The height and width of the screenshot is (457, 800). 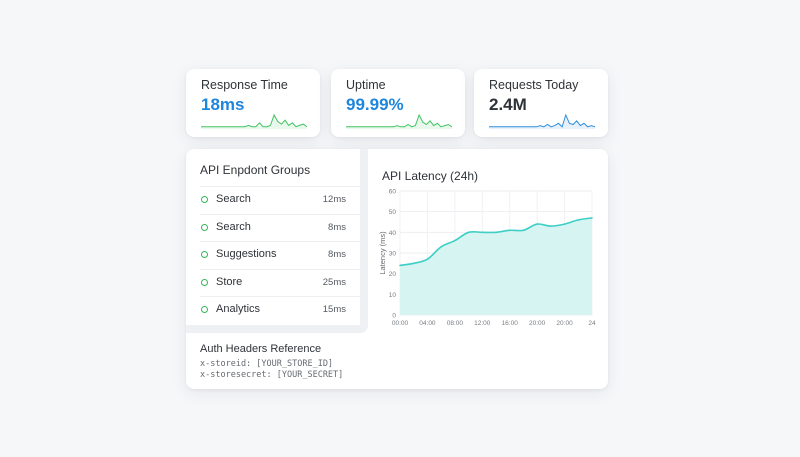 I want to click on y-axis-label: Latency (ms), so click(x=382, y=253).